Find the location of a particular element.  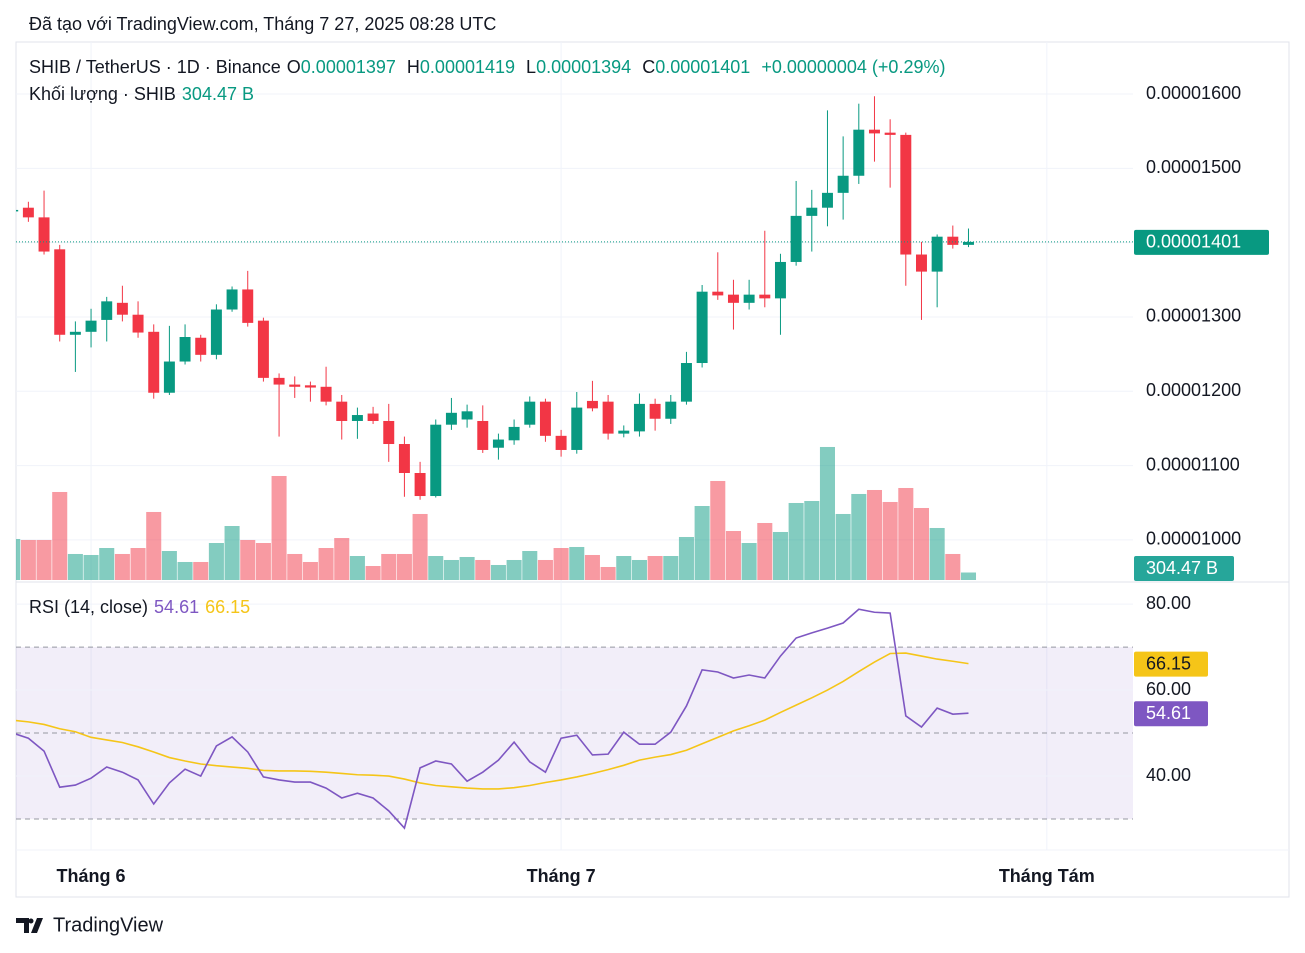

y-tick-label: 0.00001500 is located at coordinates (1193, 167).